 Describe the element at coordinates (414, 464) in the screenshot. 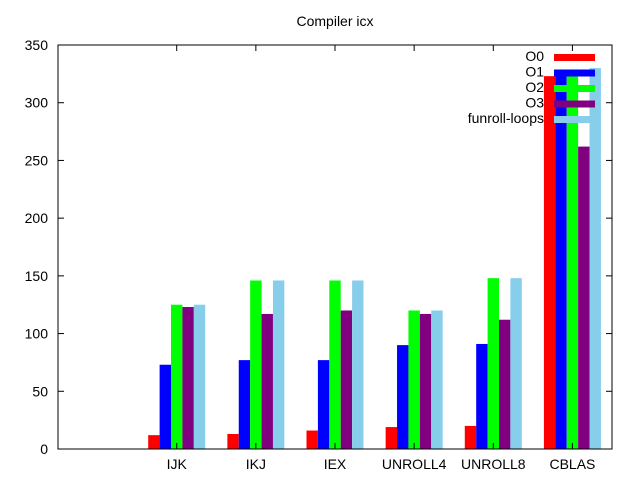

I see `x-tick-label: UNROLL4` at that location.